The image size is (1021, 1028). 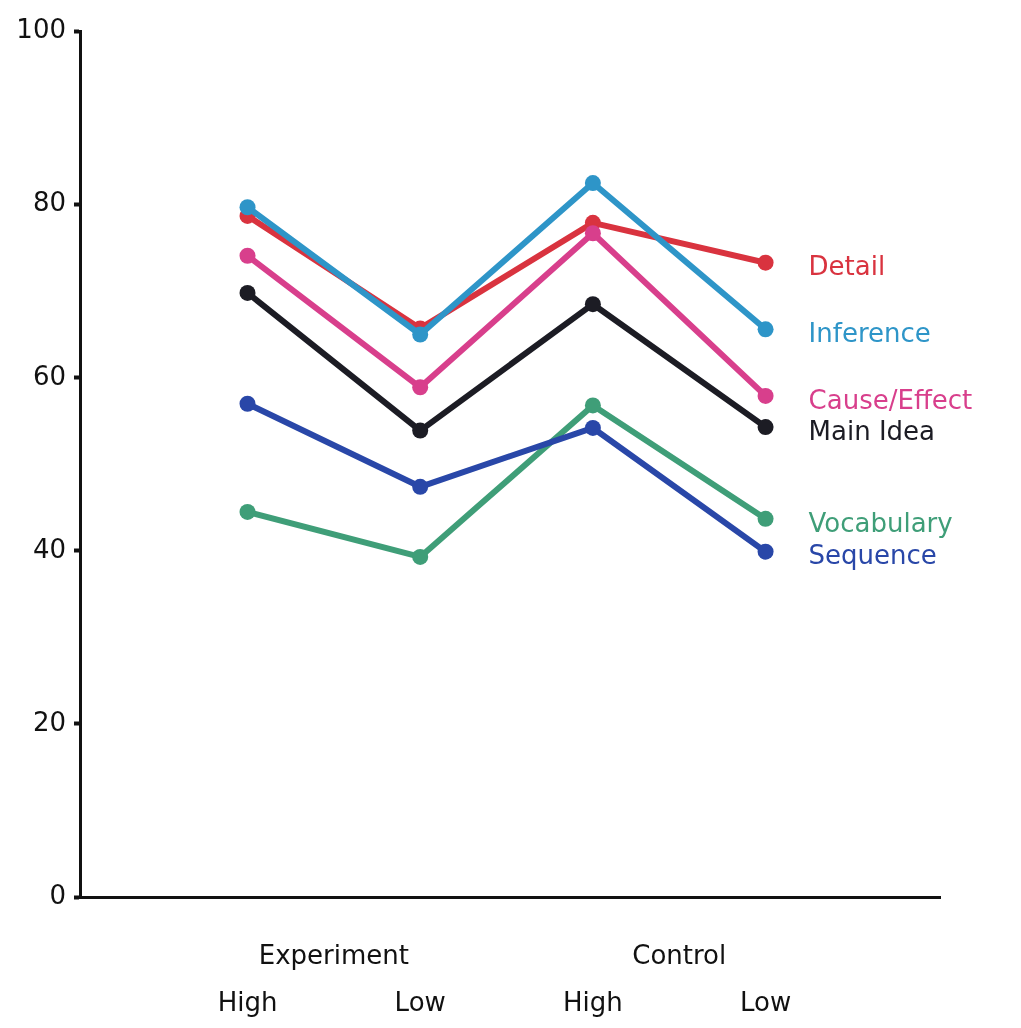 What do you see at coordinates (41, 29) in the screenshot?
I see `y-tick-label: 100` at bounding box center [41, 29].